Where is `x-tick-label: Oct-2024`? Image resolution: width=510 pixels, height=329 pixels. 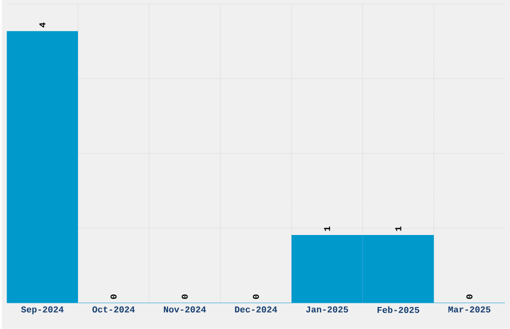 x-tick-label: Oct-2024 is located at coordinates (113, 309).